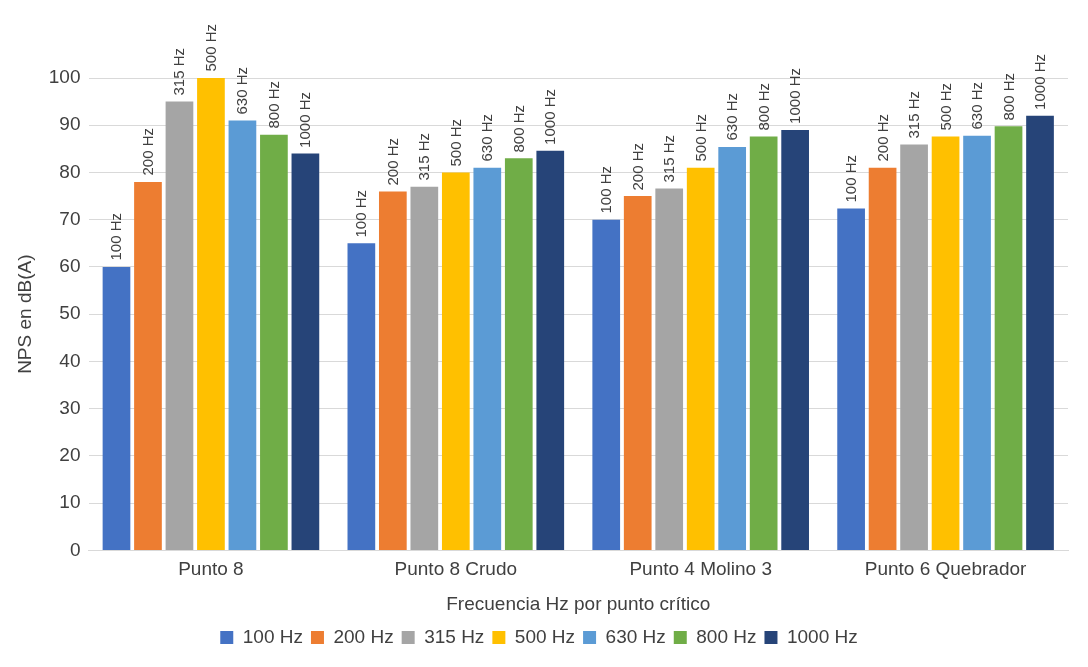 The width and height of the screenshot is (1088, 667). Describe the element at coordinates (24, 314) in the screenshot. I see `y-axis-title: NPS en dB(A)` at that location.